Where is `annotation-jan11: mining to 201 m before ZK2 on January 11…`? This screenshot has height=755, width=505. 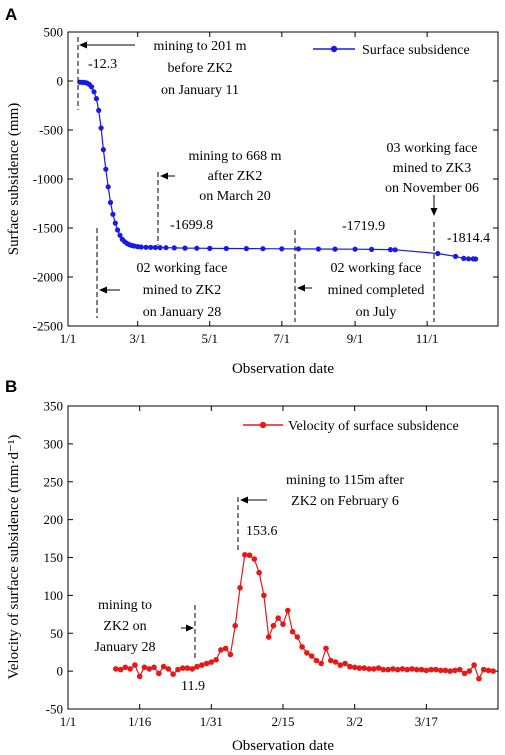
annotation-jan11: mining to 201 m before ZK2 on January 11… is located at coordinates (162, 73).